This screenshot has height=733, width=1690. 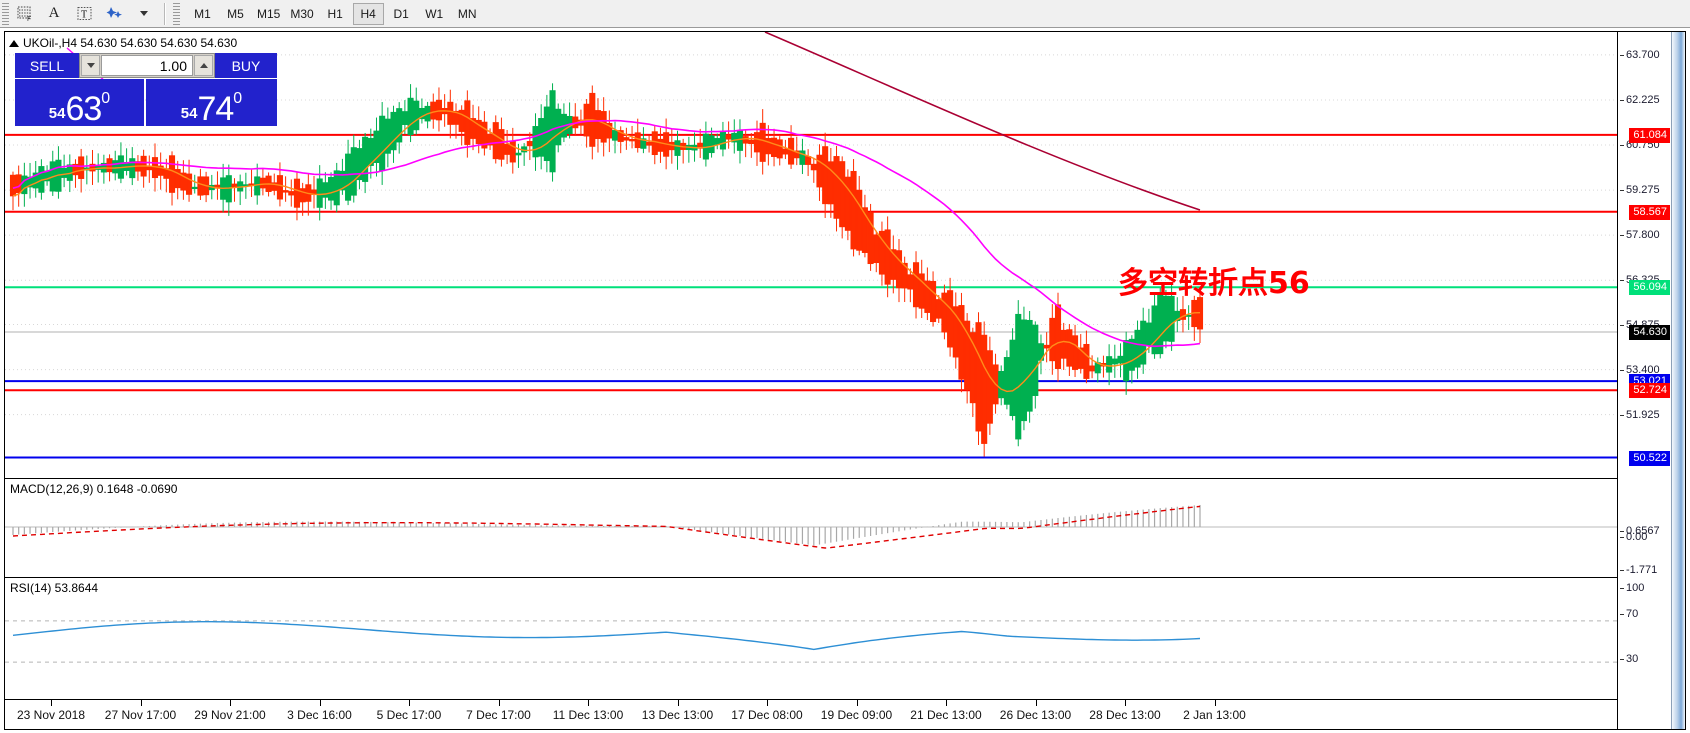 What do you see at coordinates (1645, 659) in the screenshot?
I see `rsi-tick: 30` at bounding box center [1645, 659].